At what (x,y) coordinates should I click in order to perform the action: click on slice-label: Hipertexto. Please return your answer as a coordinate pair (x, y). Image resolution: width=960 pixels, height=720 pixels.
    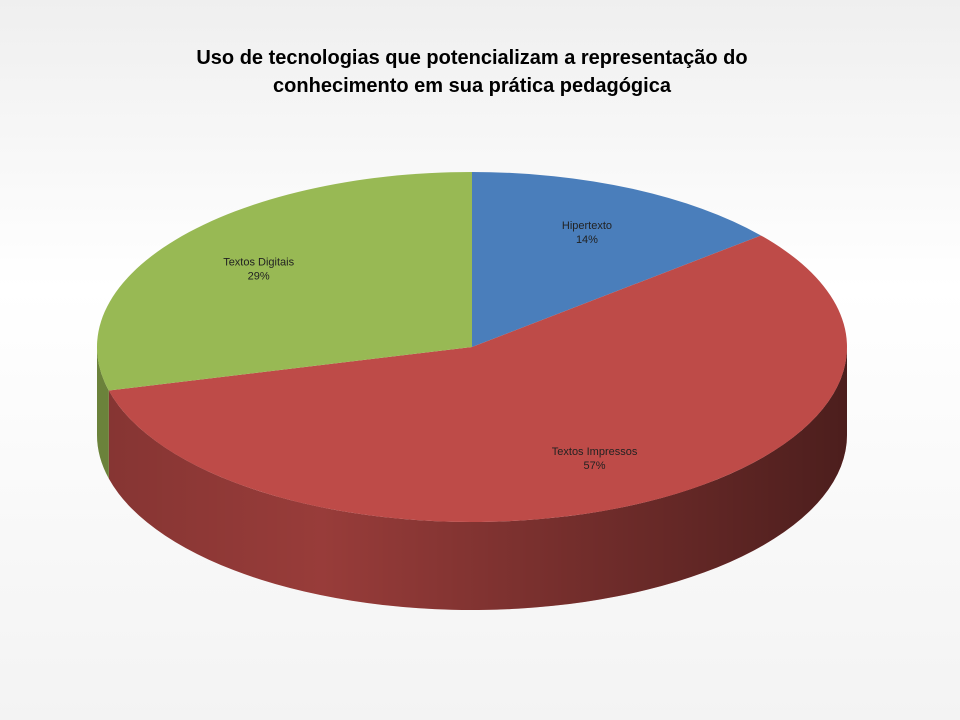
    Looking at the image, I should click on (587, 226).